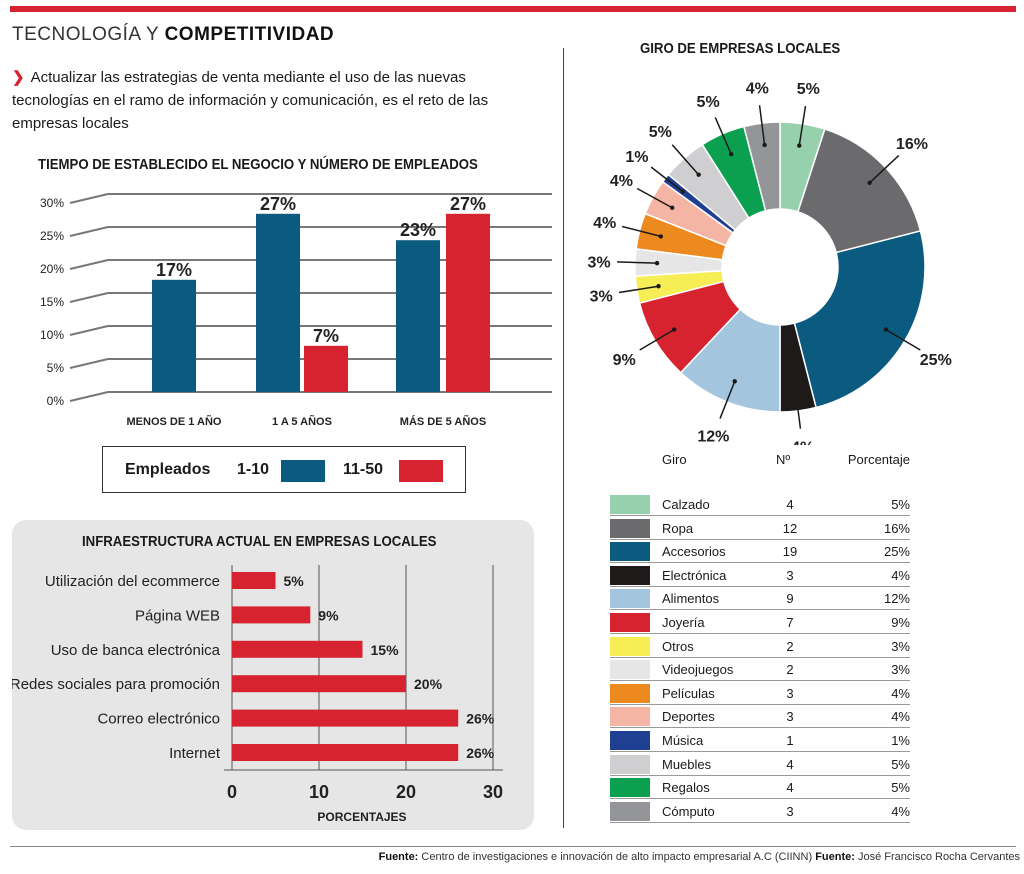 This screenshot has width=1024, height=874. Describe the element at coordinates (302, 421) in the screenshot. I see `category-label: 1 A 5 AÑOS` at that location.